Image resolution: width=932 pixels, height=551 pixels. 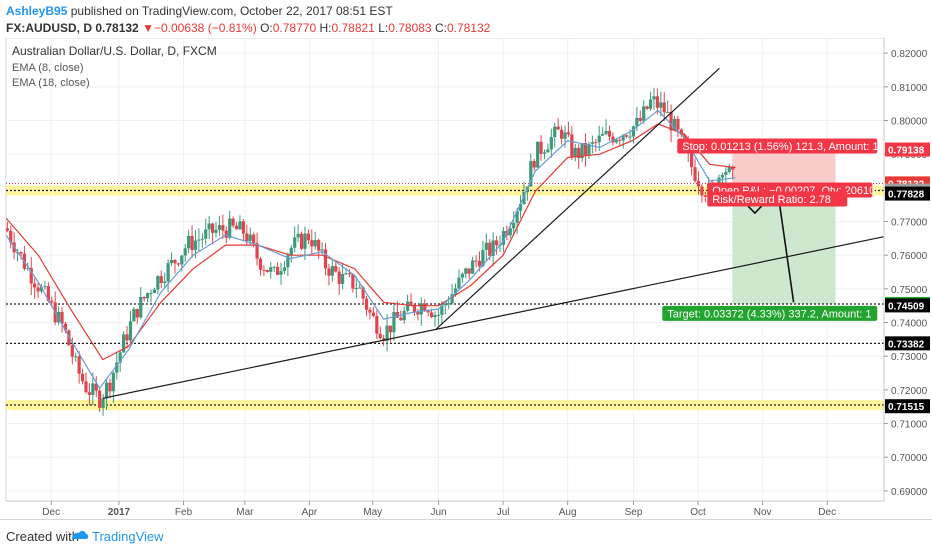 I want to click on tradingview-logo-icon, so click(x=80, y=535).